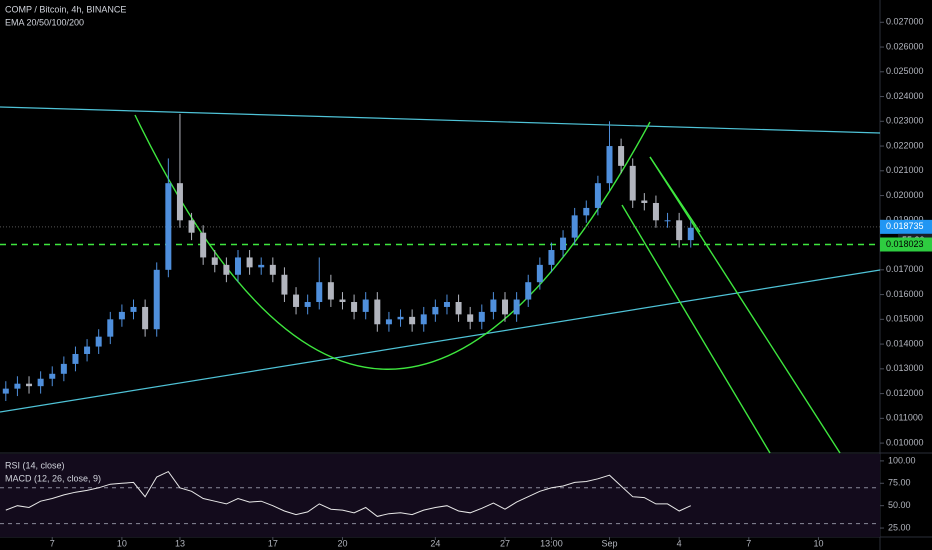 This screenshot has width=932, height=550. I want to click on indicator-label: EMA 20/50/100/200, so click(44, 22).